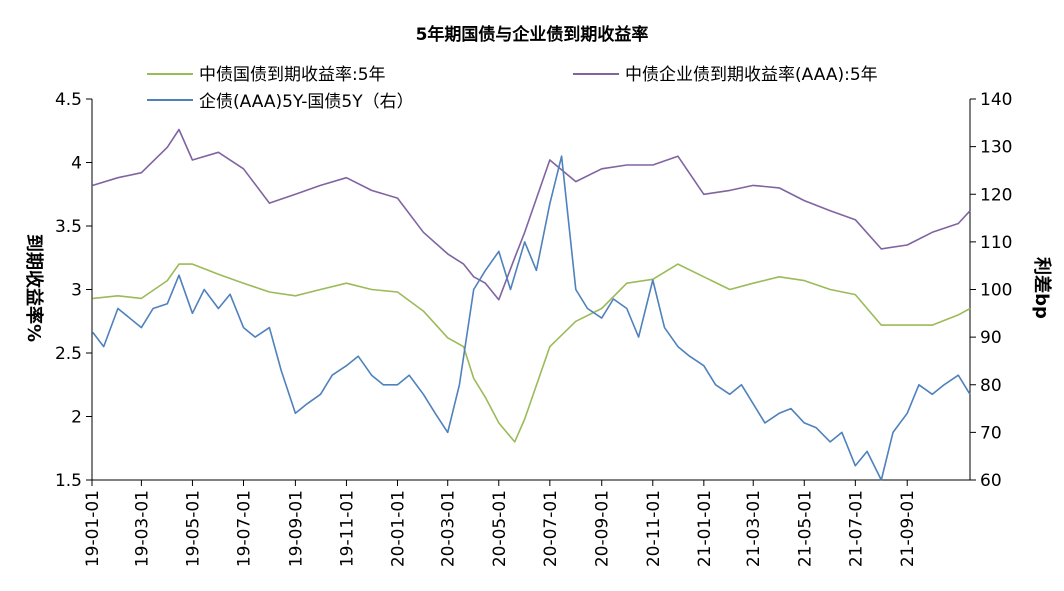 This screenshot has width=1064, height=591. What do you see at coordinates (142, 528) in the screenshot?
I see `x-tick-label: 19-03-01` at bounding box center [142, 528].